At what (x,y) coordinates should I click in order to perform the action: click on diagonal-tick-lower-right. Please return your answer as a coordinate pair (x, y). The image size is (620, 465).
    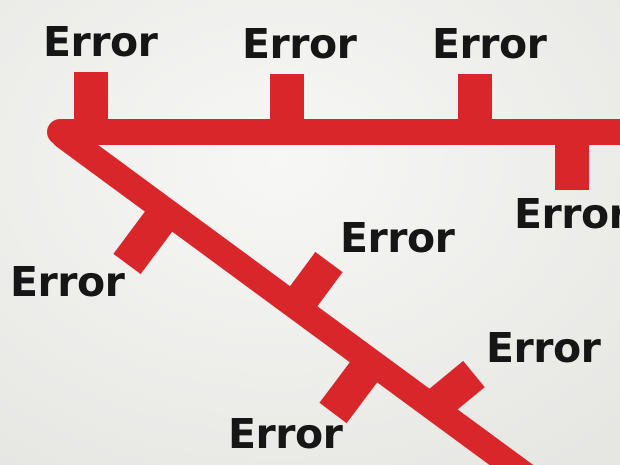
    Looking at the image, I should click on (457, 388).